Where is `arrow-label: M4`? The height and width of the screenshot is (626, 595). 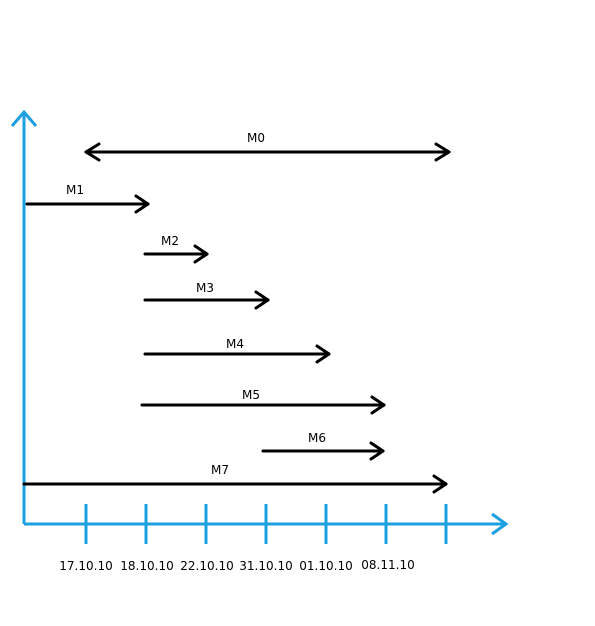 arrow-label: M4 is located at coordinates (235, 344).